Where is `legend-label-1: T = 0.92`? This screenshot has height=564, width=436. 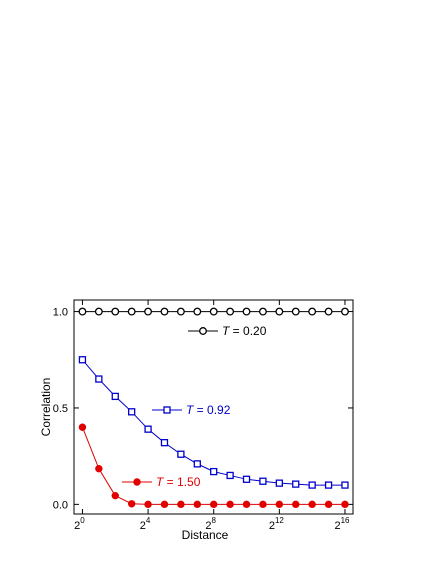
legend-label-1: T = 0.92 is located at coordinates (208, 410).